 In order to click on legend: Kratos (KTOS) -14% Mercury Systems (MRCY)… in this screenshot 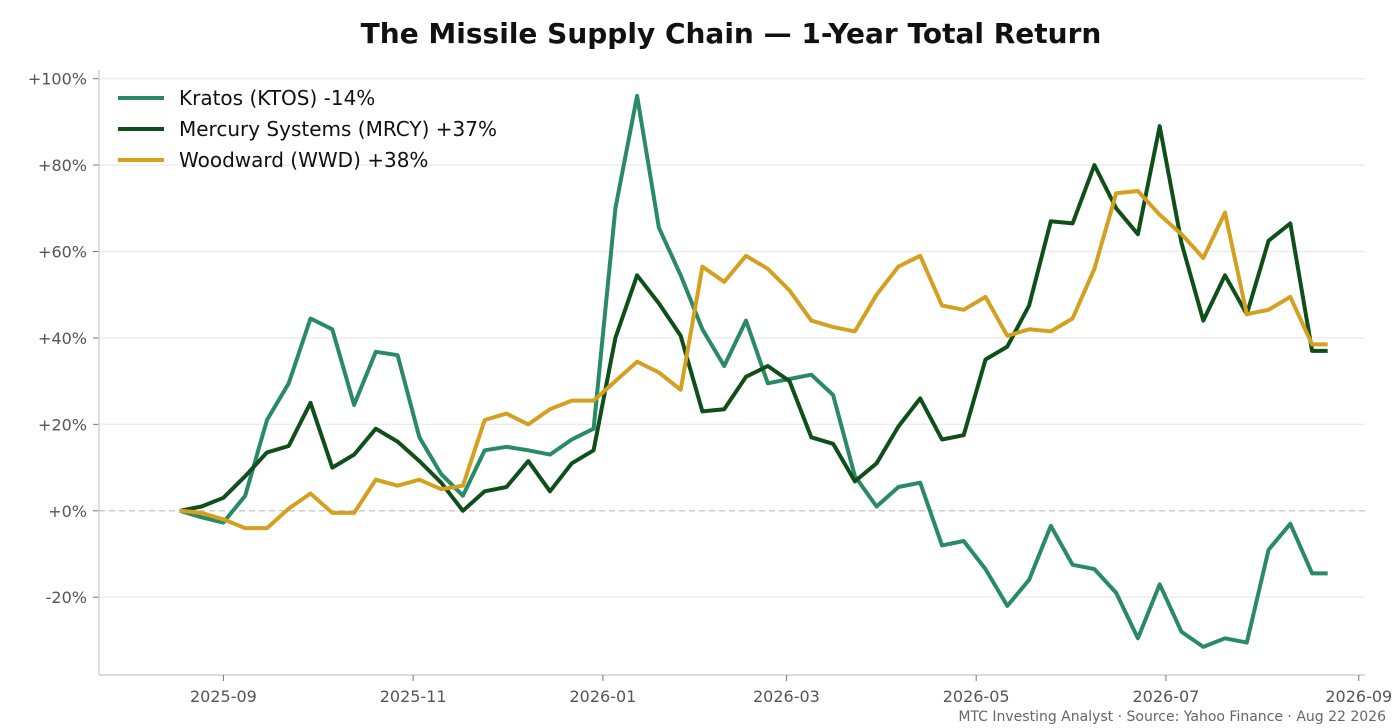, I will do `click(307, 129)`.